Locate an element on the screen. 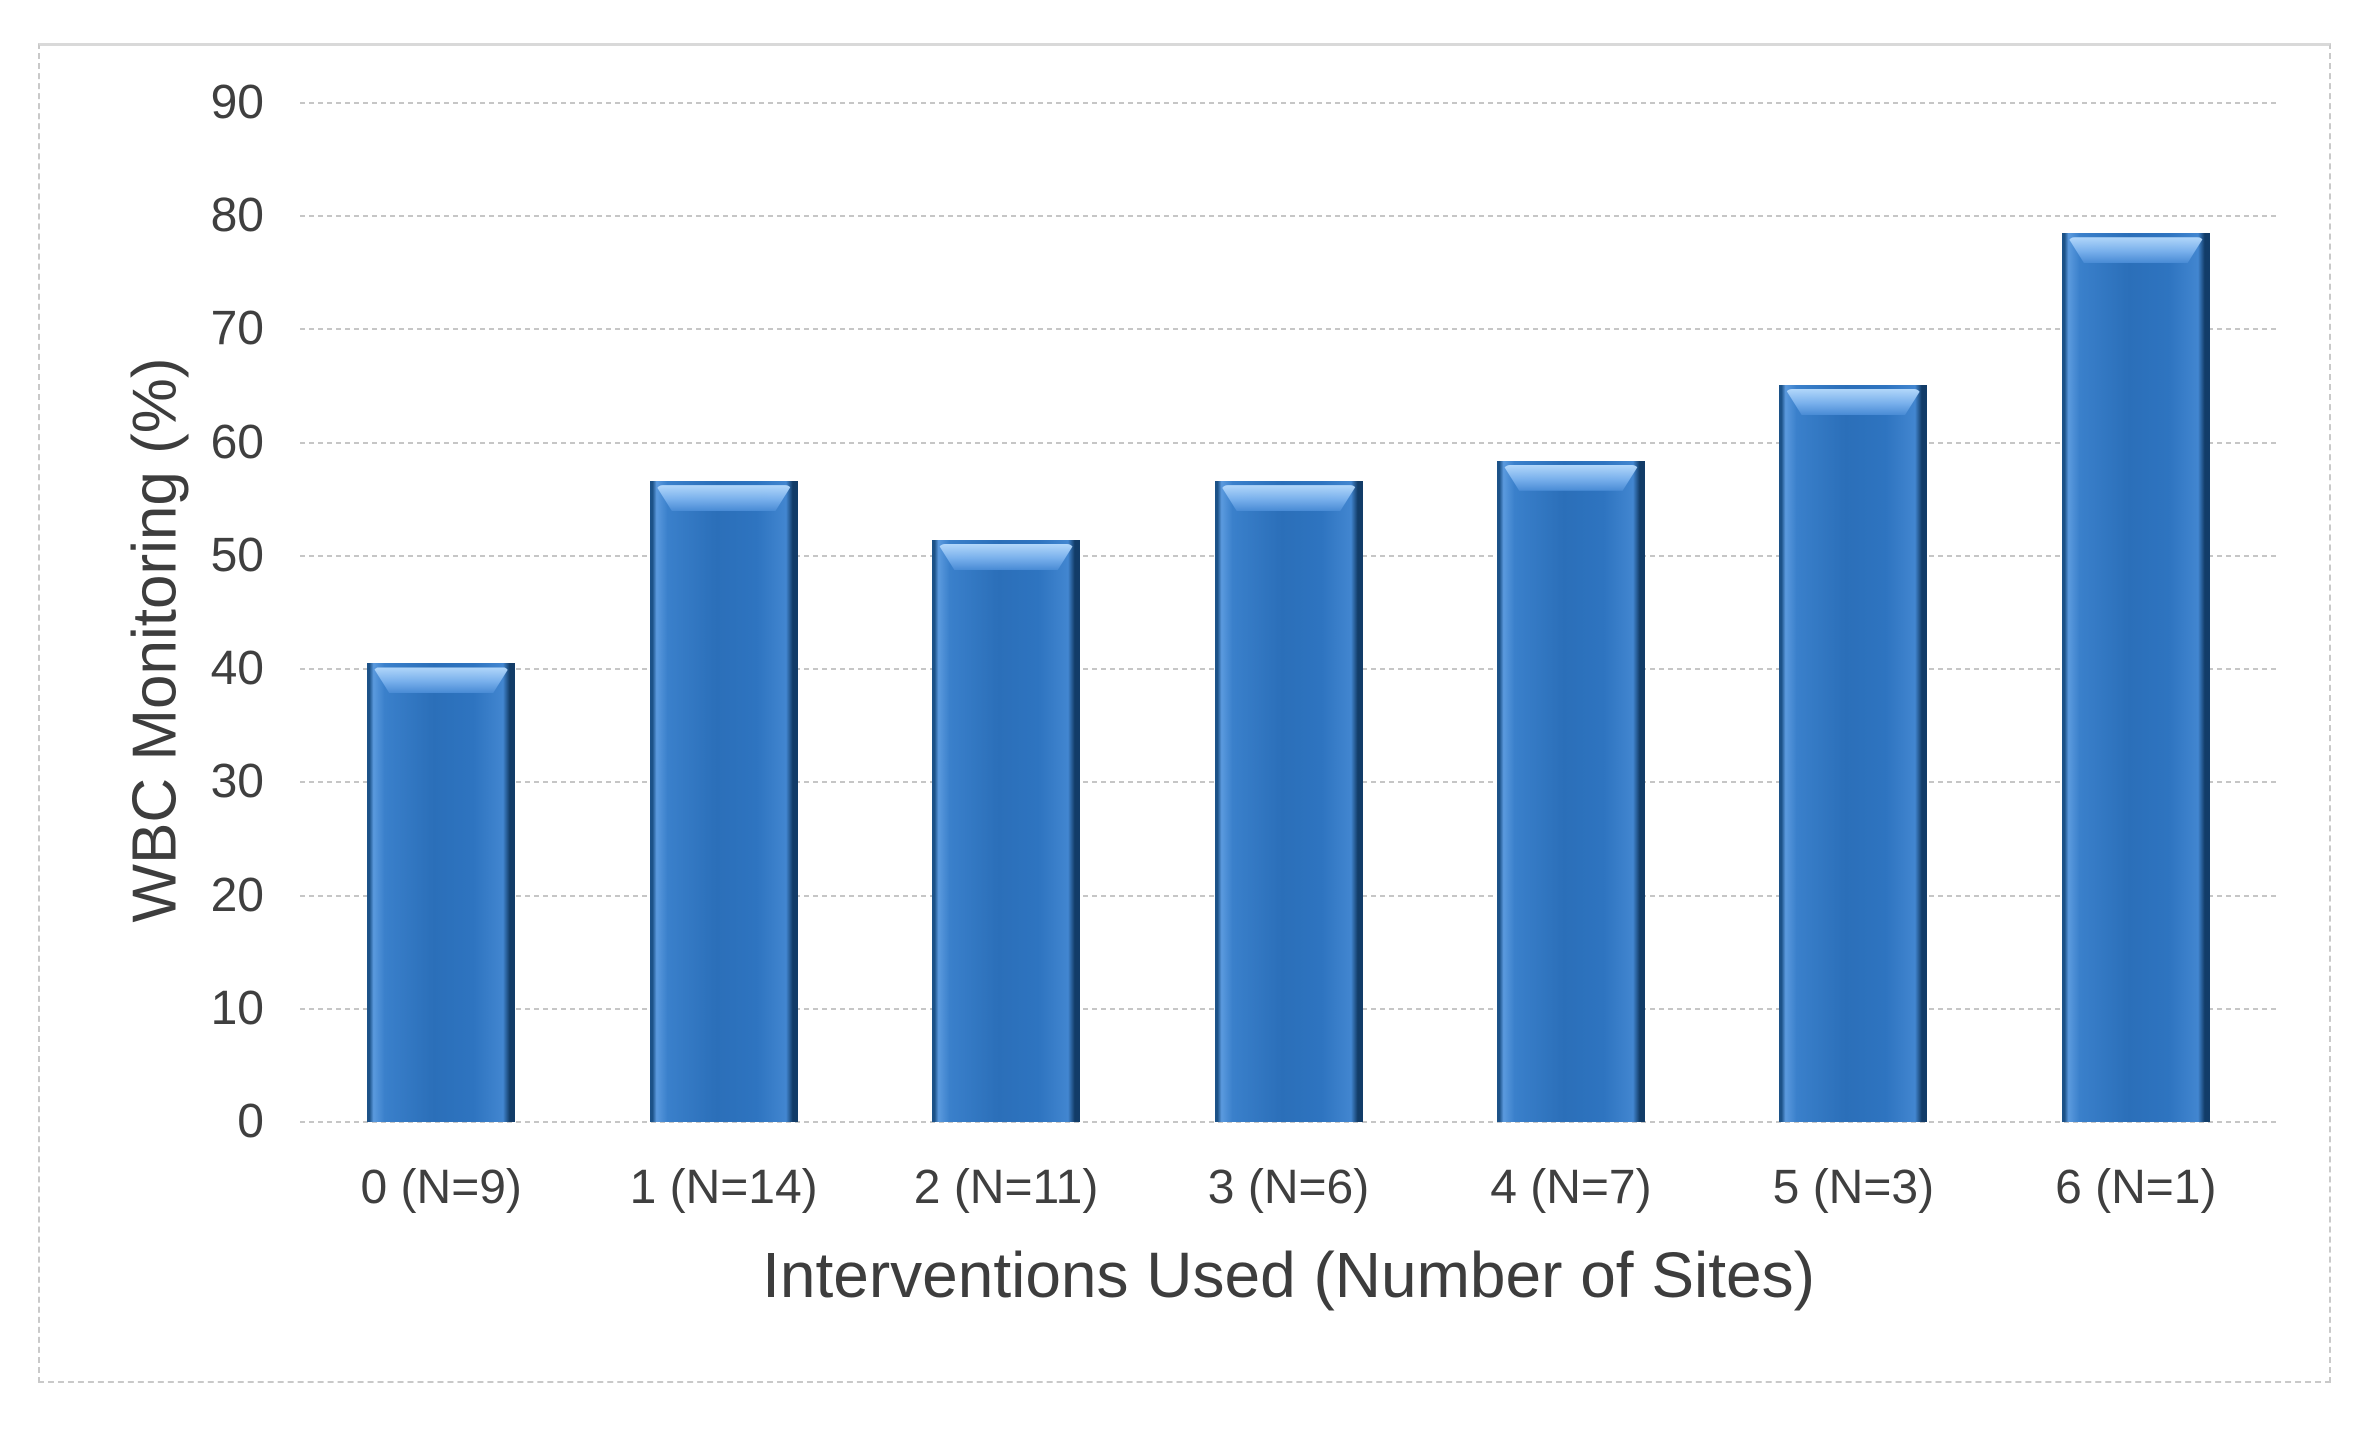 The height and width of the screenshot is (1430, 2380). y-tick-label-60: 60 is located at coordinates (237, 442).